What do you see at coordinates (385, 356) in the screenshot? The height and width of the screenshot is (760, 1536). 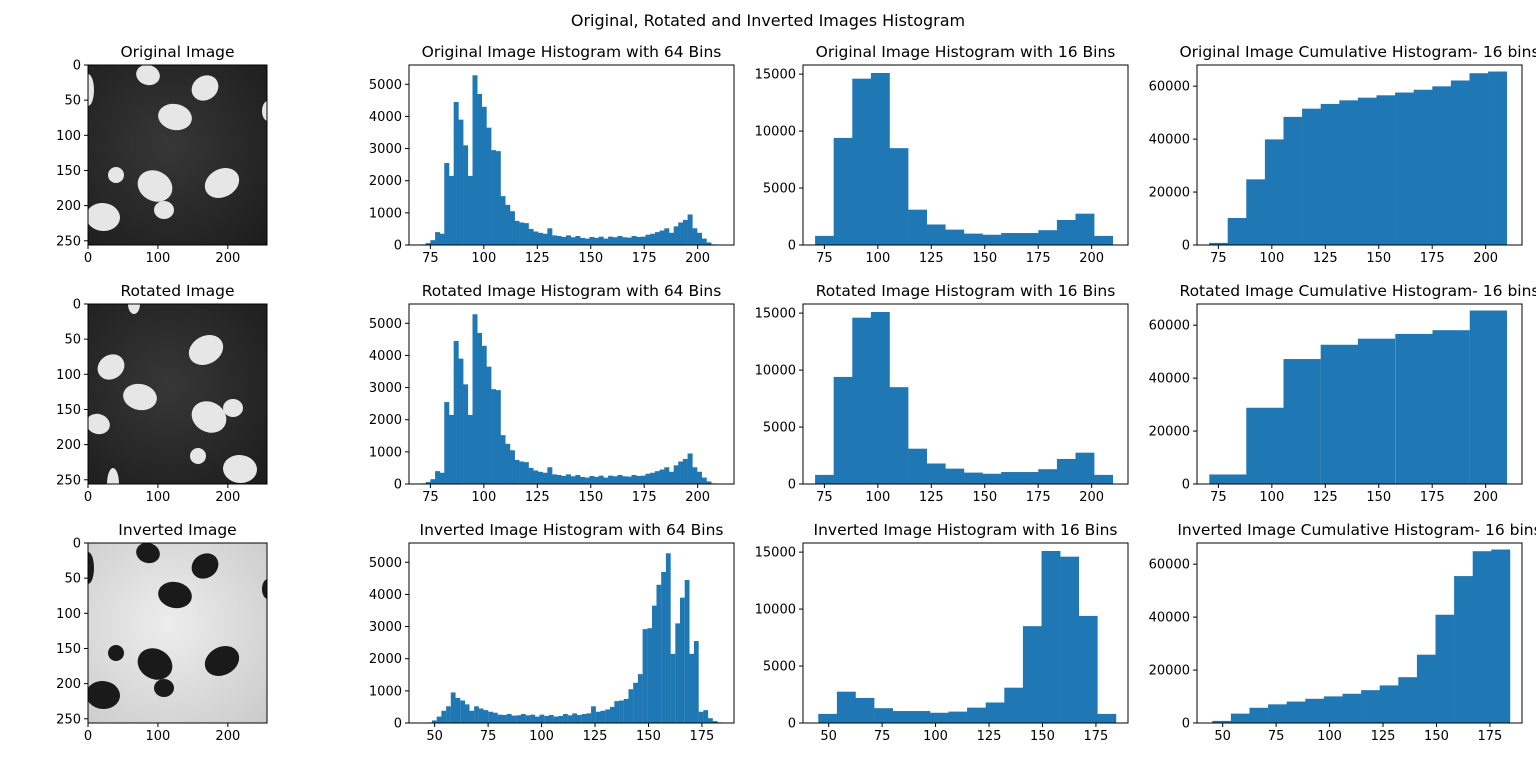 I see `y-tick-label: 4000` at bounding box center [385, 356].